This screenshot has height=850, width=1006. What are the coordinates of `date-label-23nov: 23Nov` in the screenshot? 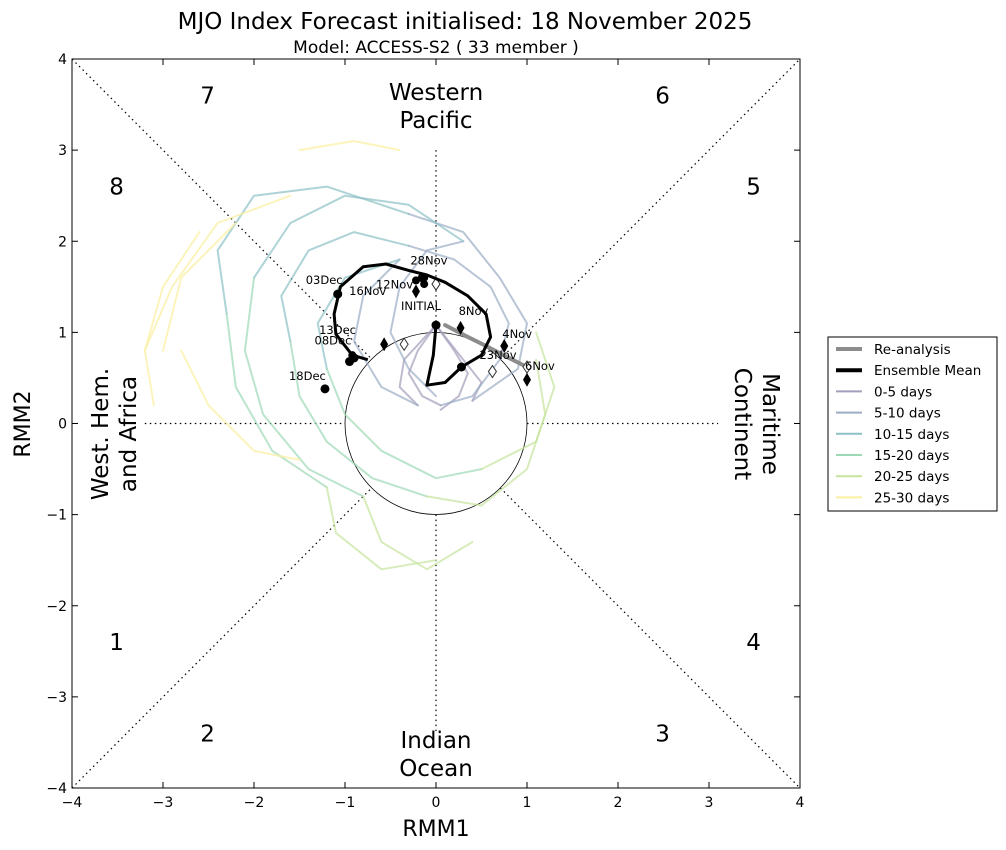 It's located at (497, 355).